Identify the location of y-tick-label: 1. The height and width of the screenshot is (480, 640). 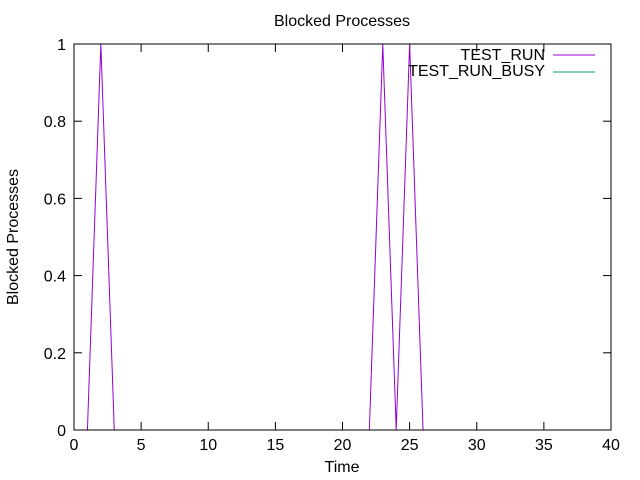
(61, 45).